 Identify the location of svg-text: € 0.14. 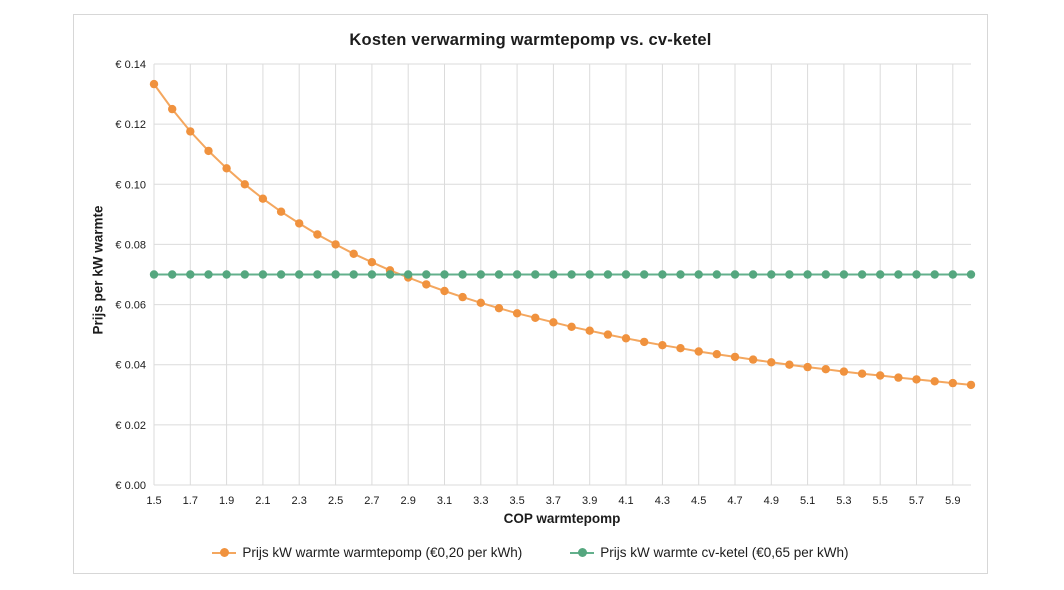
(130, 65).